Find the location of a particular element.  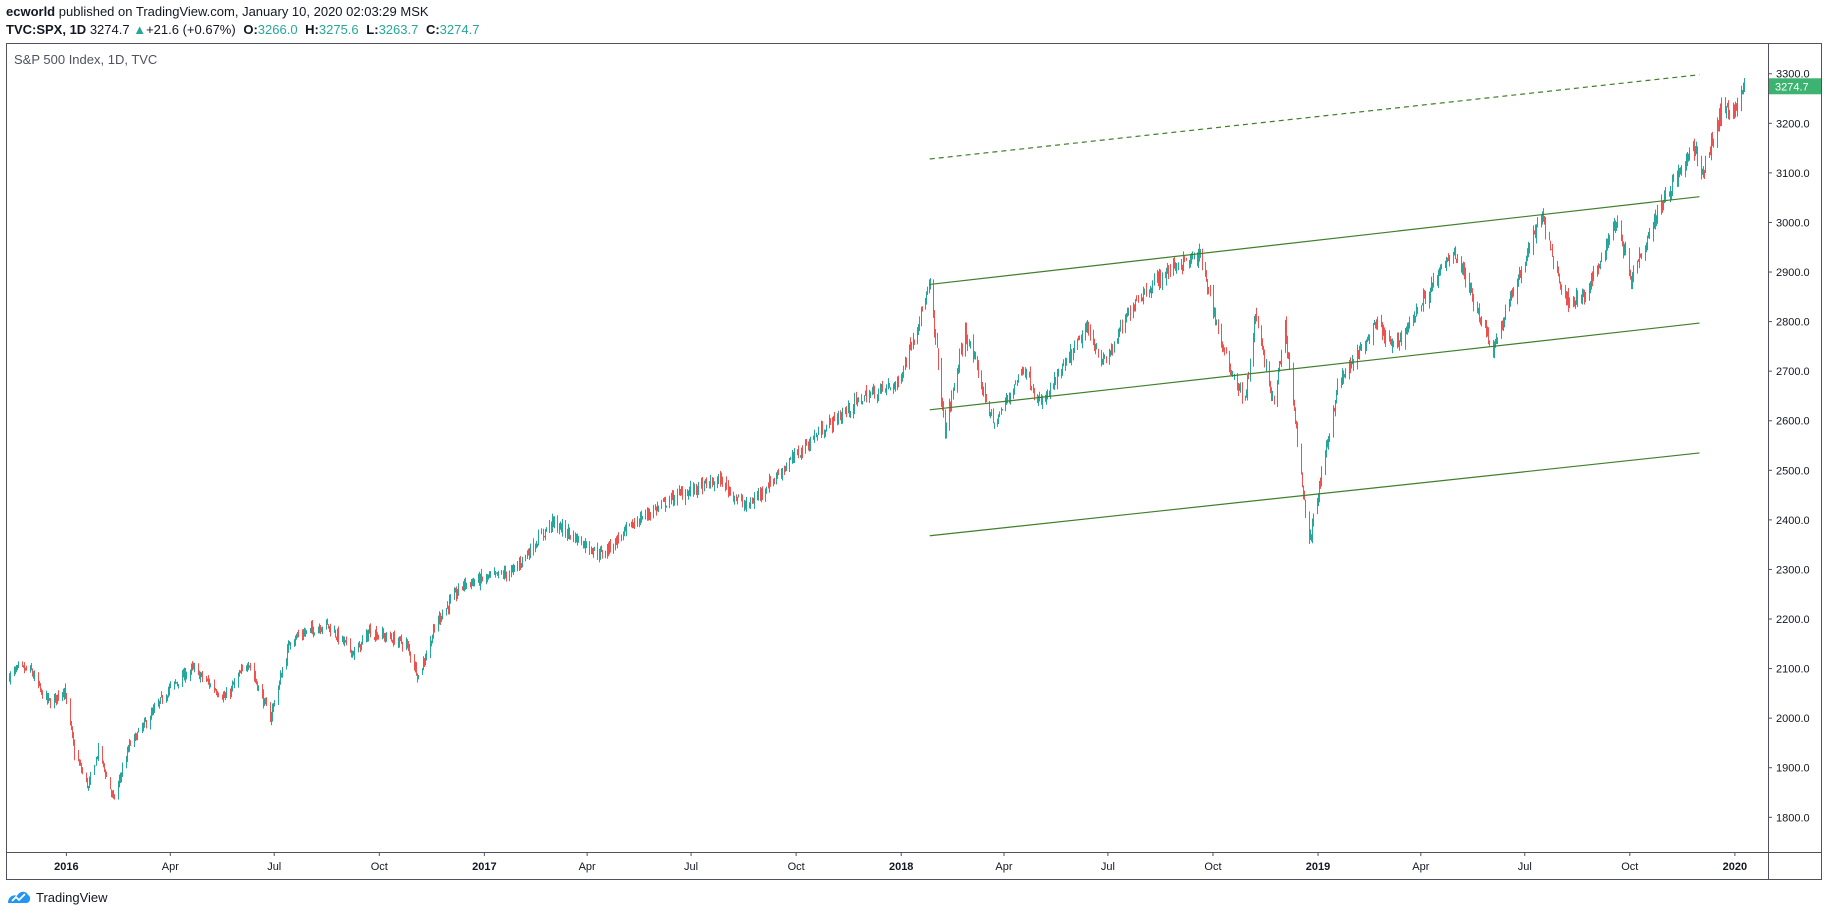

time-tick-label: 2019 is located at coordinates (1318, 867).